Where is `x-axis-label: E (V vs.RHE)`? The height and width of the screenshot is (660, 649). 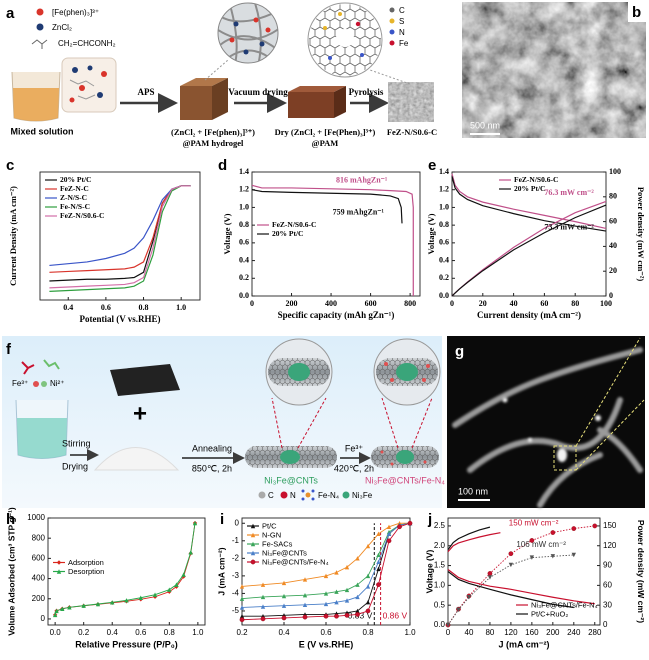 x-axis-label: E (V vs.RHE) is located at coordinates (326, 644).